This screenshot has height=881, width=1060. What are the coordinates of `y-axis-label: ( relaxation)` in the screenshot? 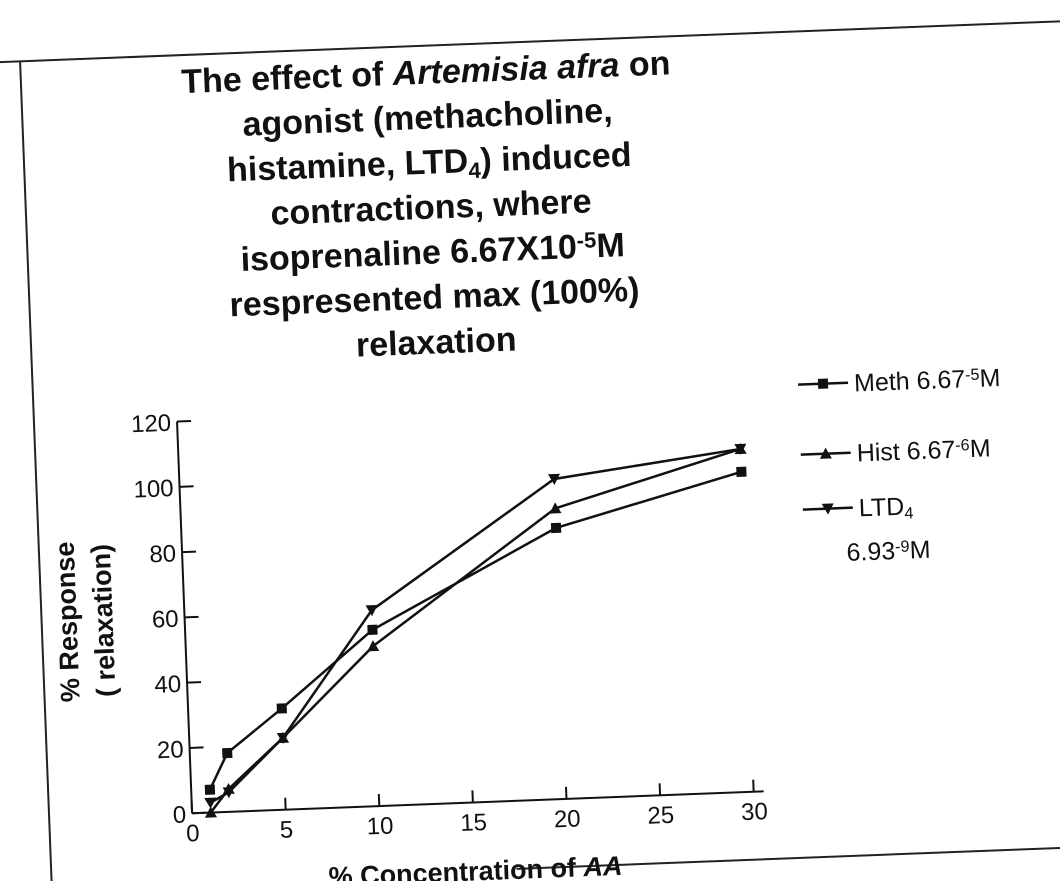 It's located at (104, 620).